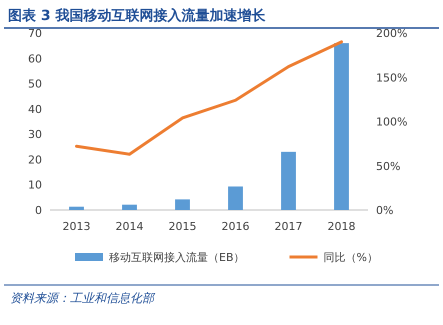 Image resolution: width=443 pixels, height=325 pixels. What do you see at coordinates (288, 226) in the screenshot?
I see `x-tick-label: 2017` at bounding box center [288, 226].